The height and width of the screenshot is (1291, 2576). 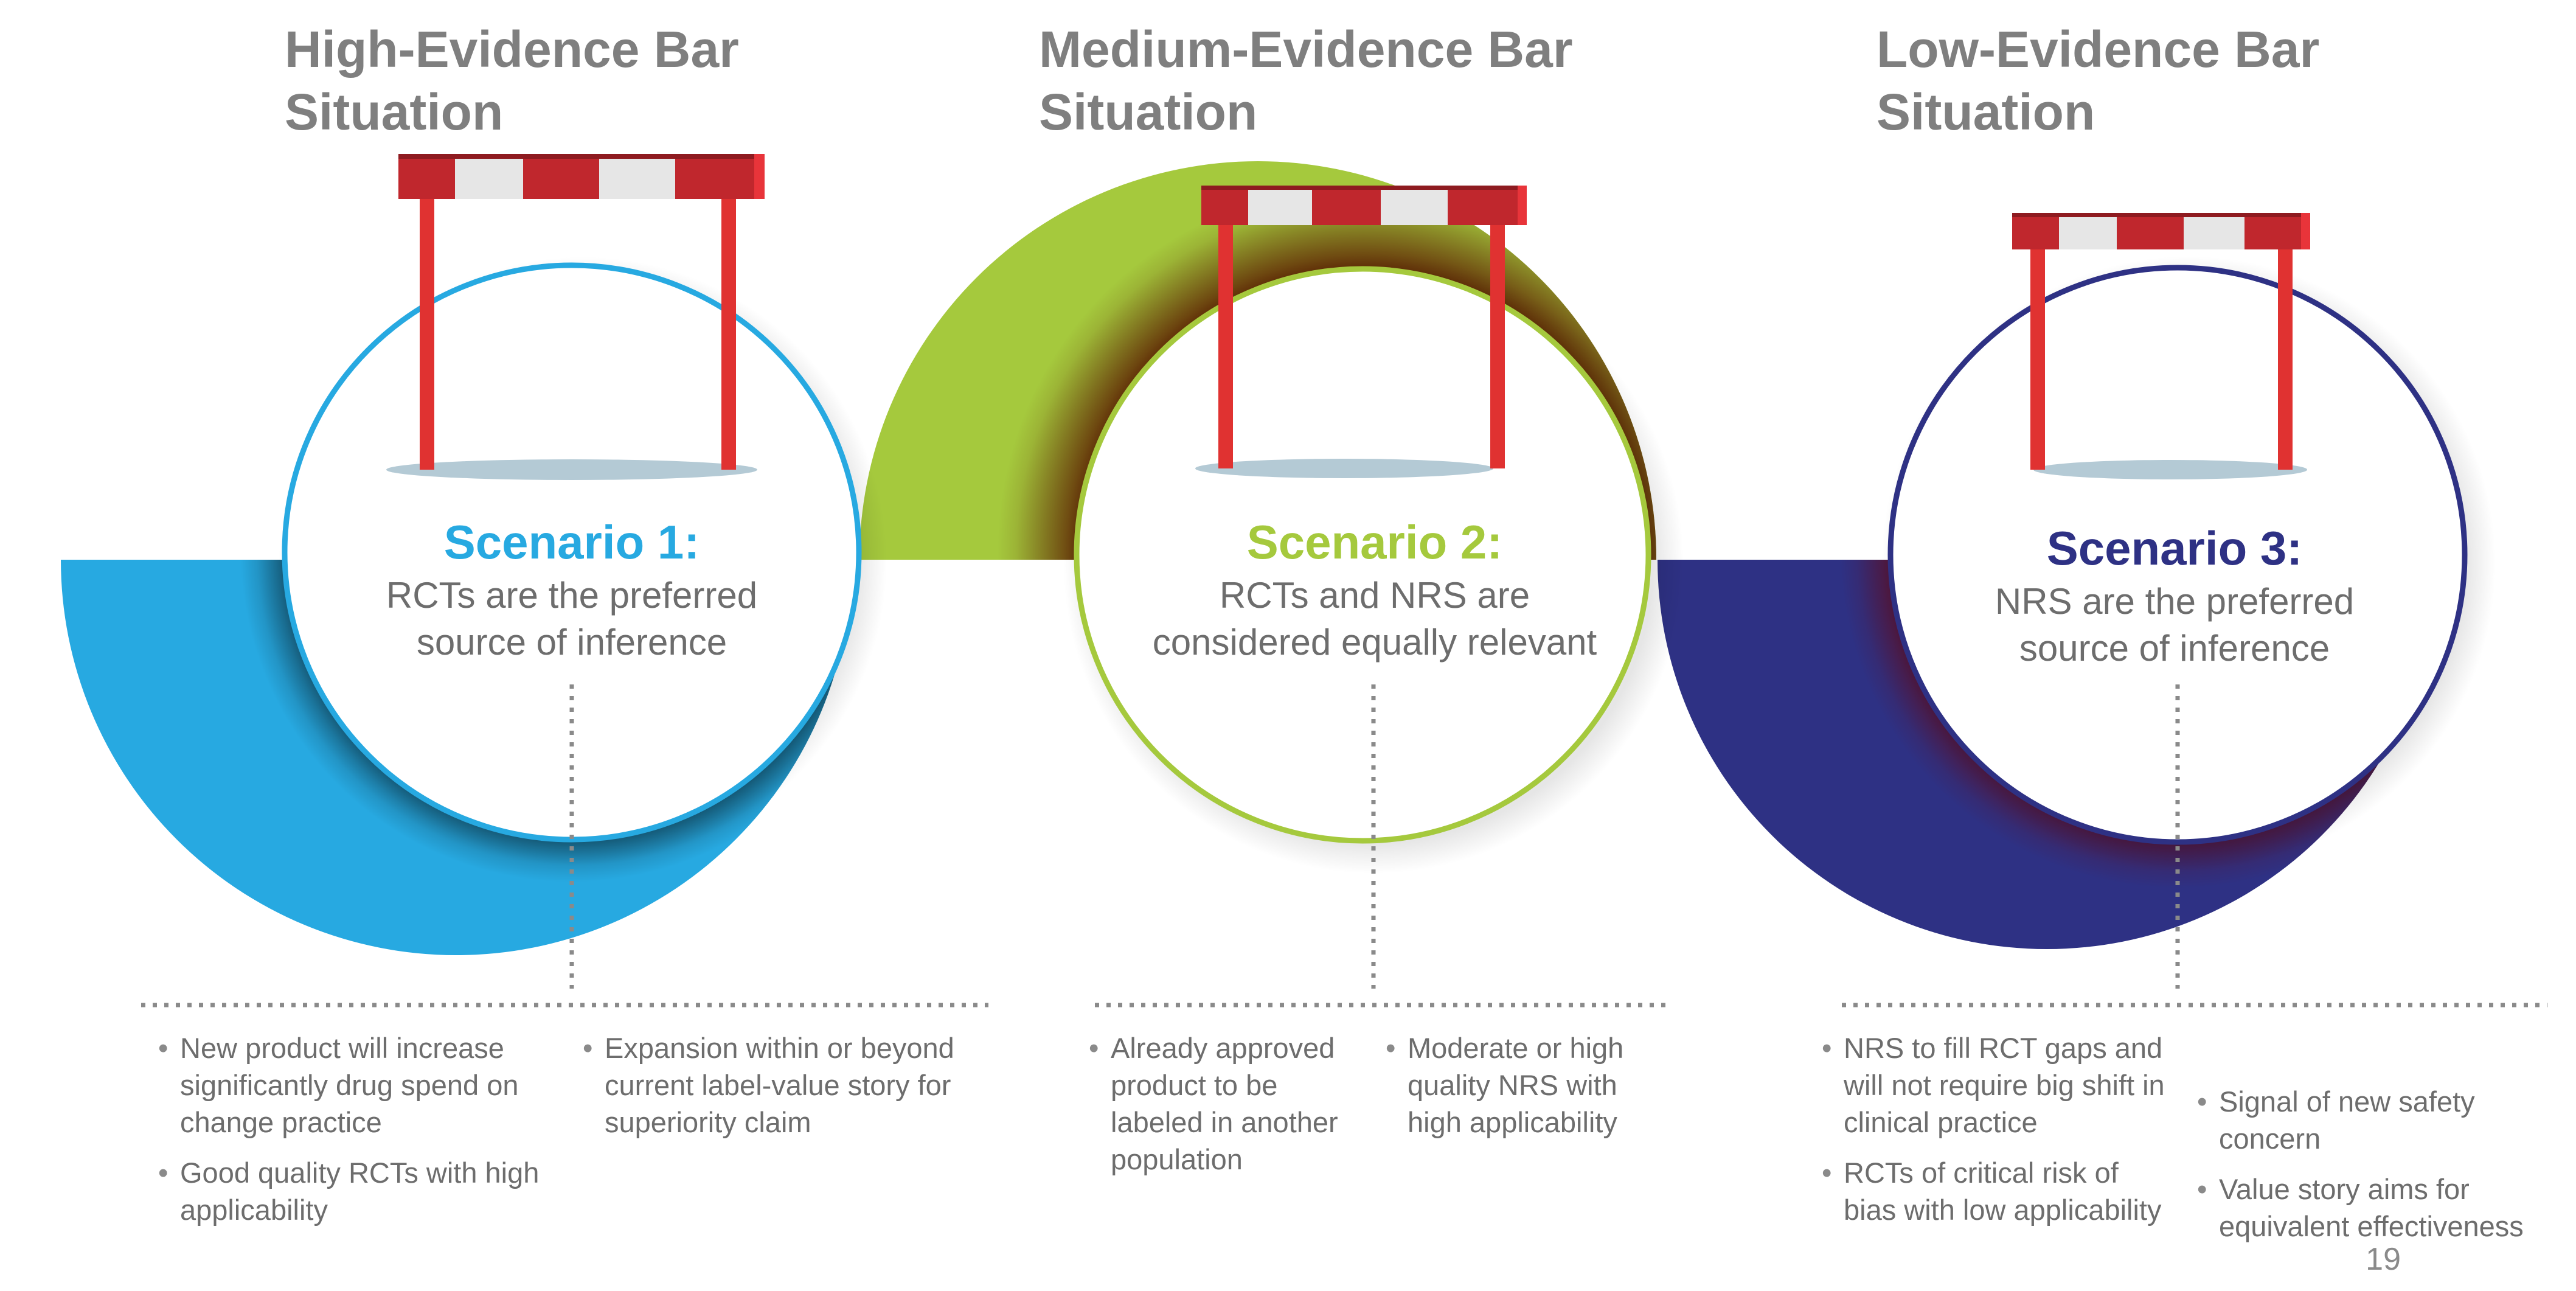 I want to click on heading-low-line2: Situation, so click(x=1985, y=112).